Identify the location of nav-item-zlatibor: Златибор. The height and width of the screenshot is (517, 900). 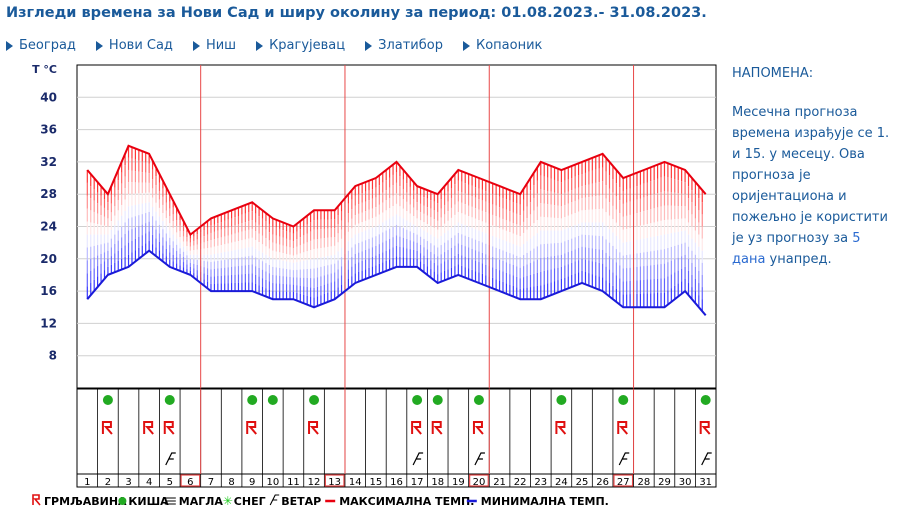
(404, 45).